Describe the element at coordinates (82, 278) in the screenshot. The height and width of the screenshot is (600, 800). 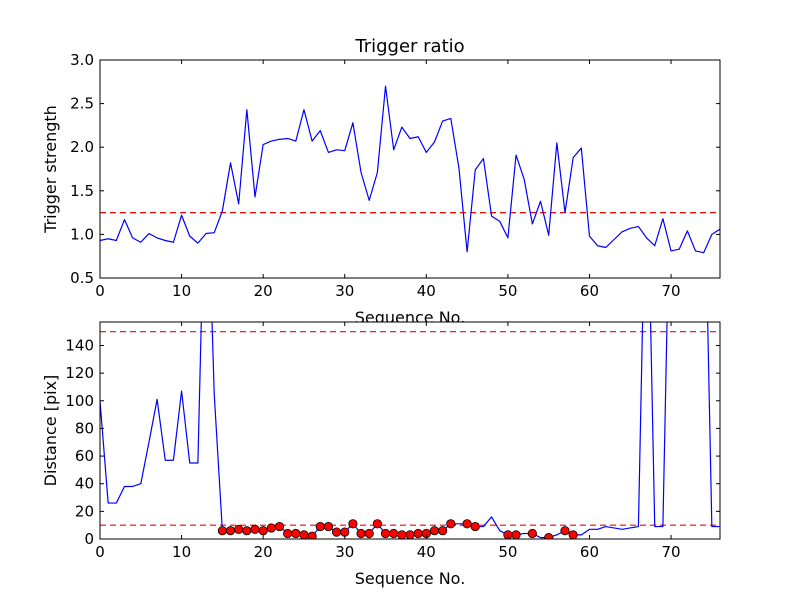
I see `y-tick-label: 0.5` at that location.